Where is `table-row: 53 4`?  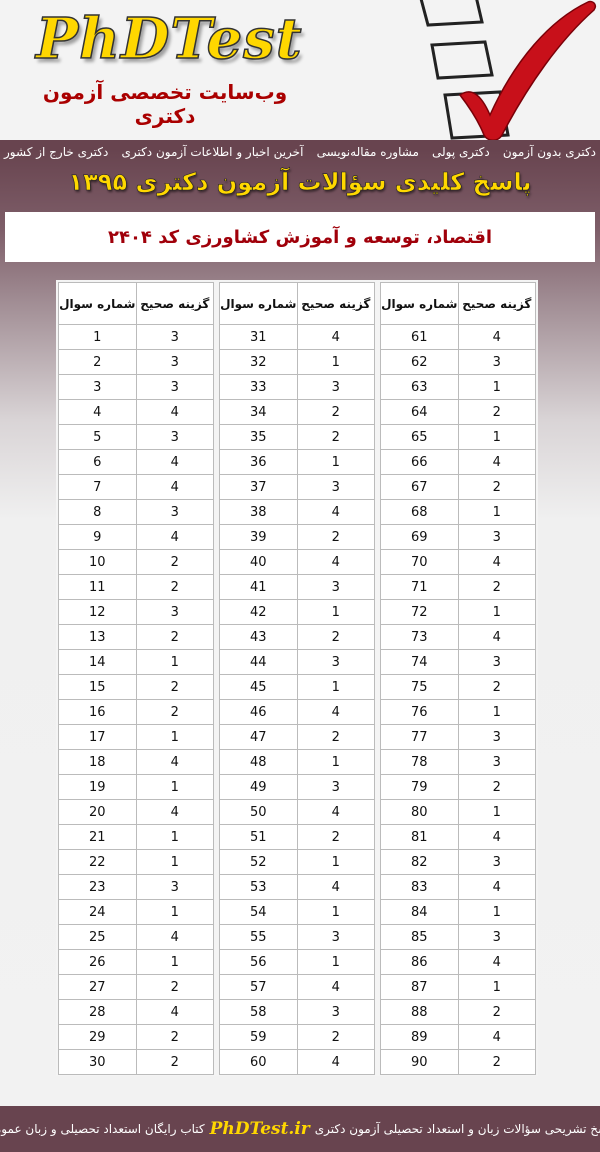 table-row: 53 4 is located at coordinates (297, 887).